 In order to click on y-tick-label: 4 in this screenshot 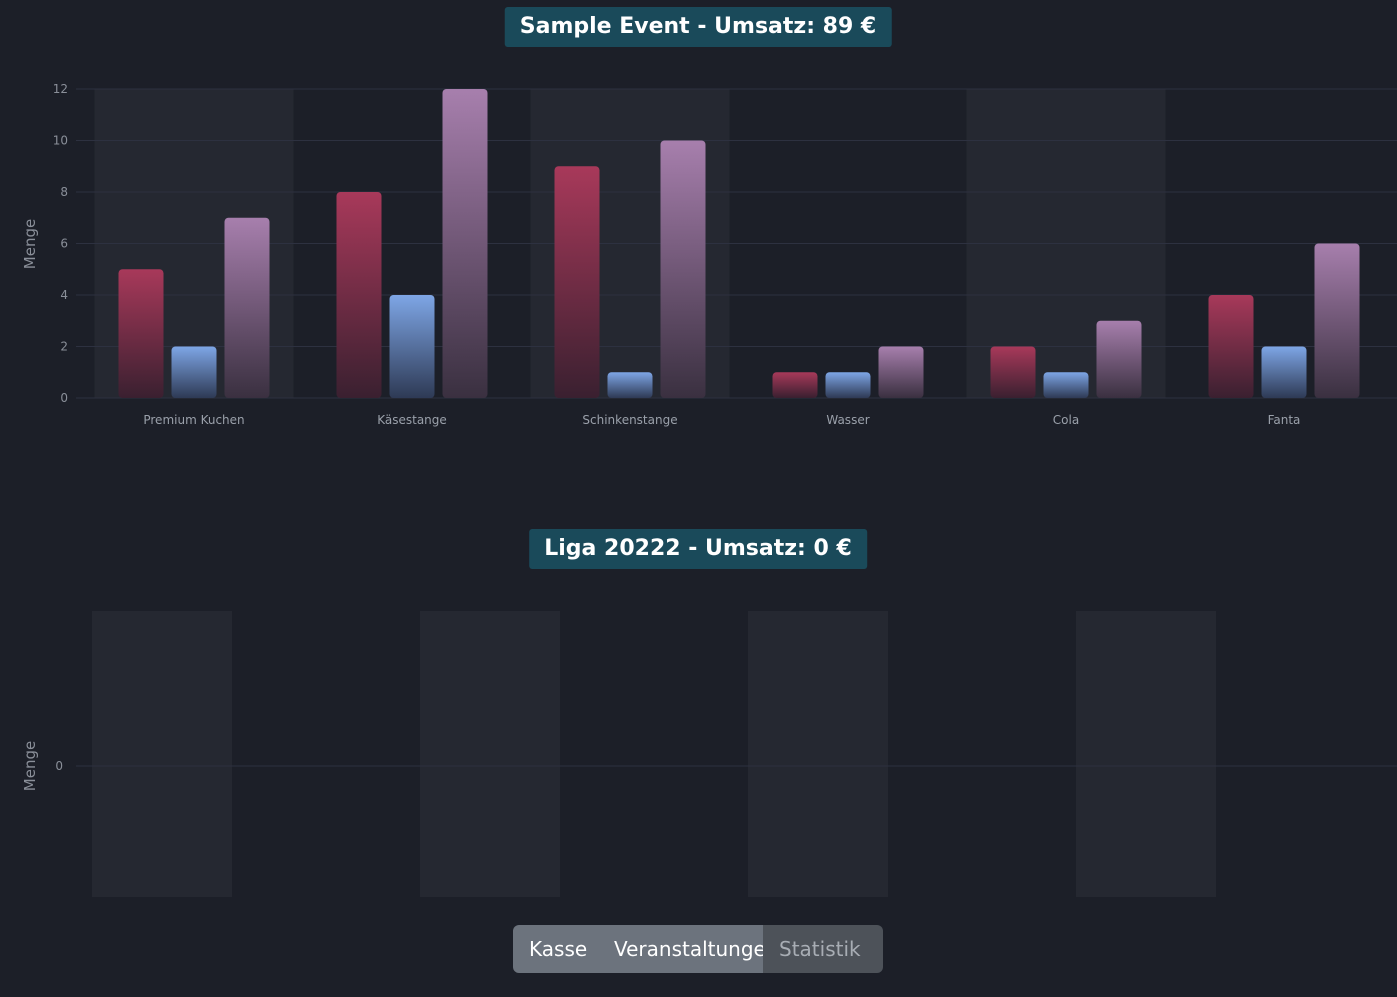, I will do `click(64, 295)`.